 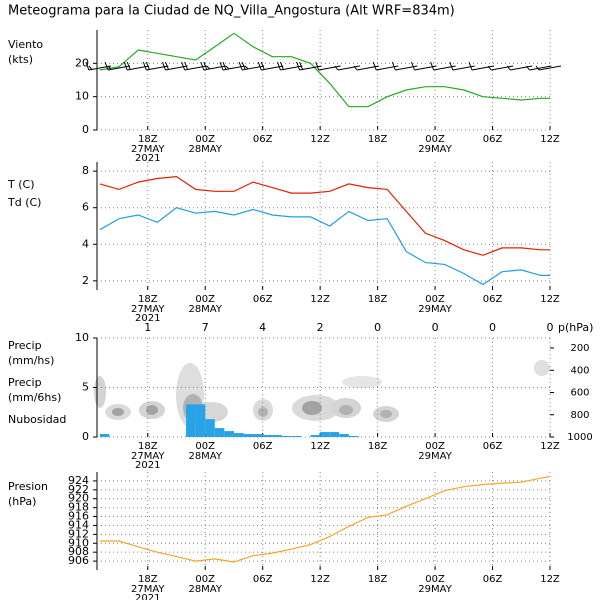 I want to click on y-label: Td (C), so click(x=24, y=202).